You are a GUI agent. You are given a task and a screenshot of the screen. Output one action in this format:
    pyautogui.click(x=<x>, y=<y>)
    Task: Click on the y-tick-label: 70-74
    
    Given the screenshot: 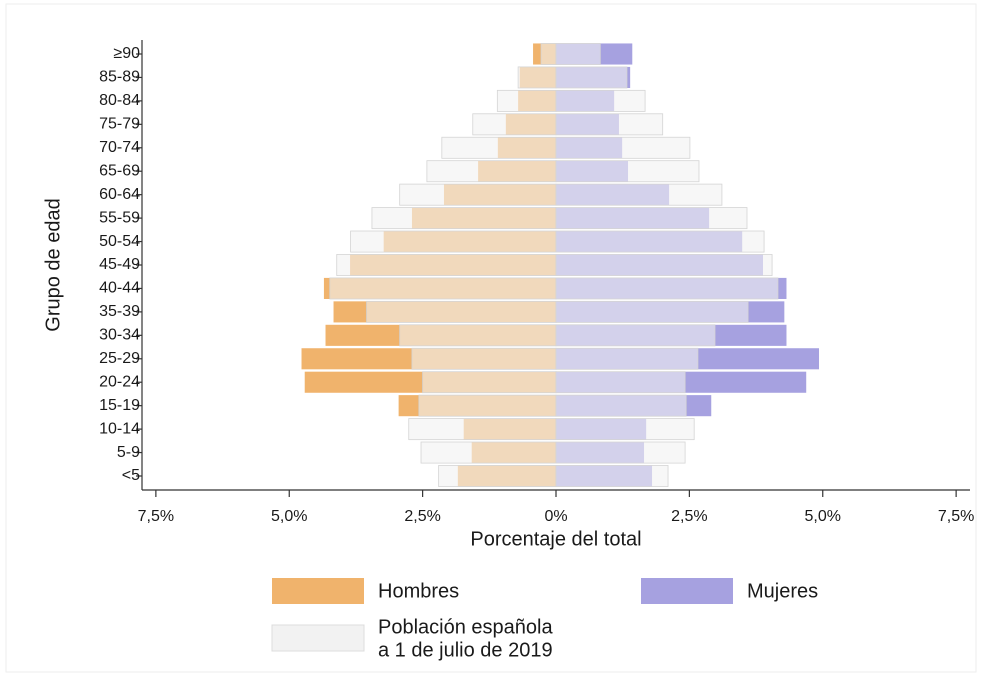 What is the action you would take?
    pyautogui.click(x=119, y=147)
    